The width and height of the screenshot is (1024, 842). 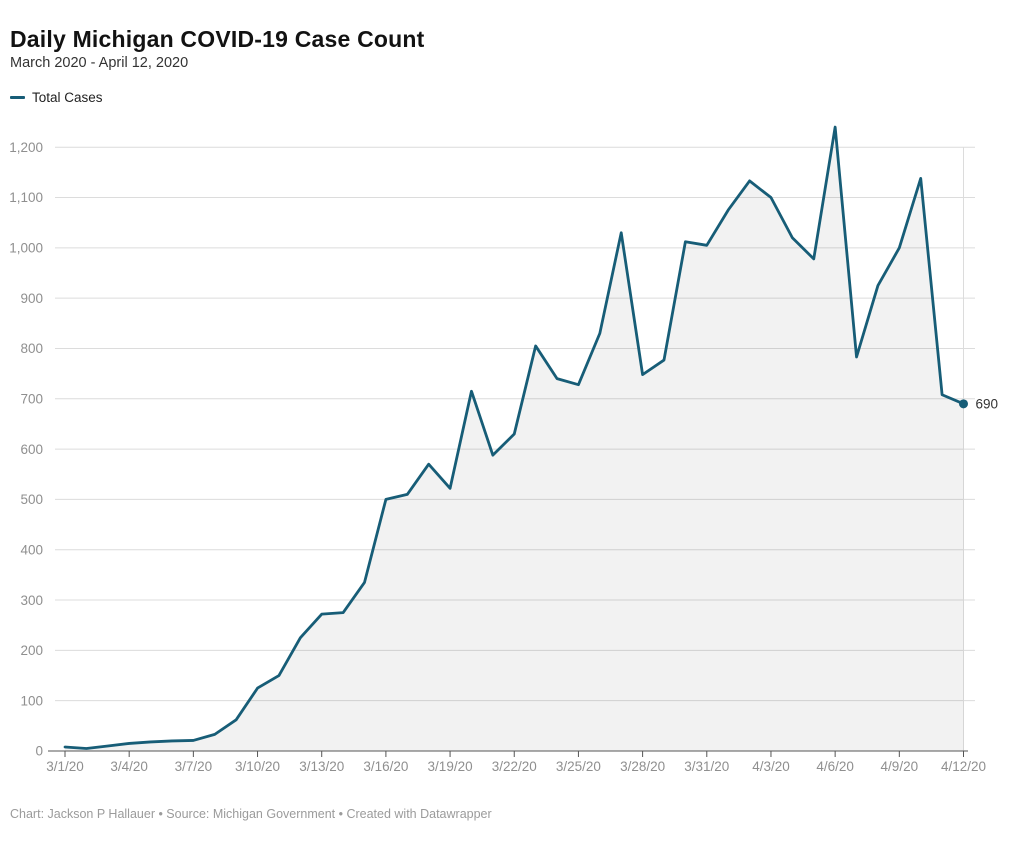 What do you see at coordinates (39, 751) in the screenshot?
I see `svg-text: 0` at bounding box center [39, 751].